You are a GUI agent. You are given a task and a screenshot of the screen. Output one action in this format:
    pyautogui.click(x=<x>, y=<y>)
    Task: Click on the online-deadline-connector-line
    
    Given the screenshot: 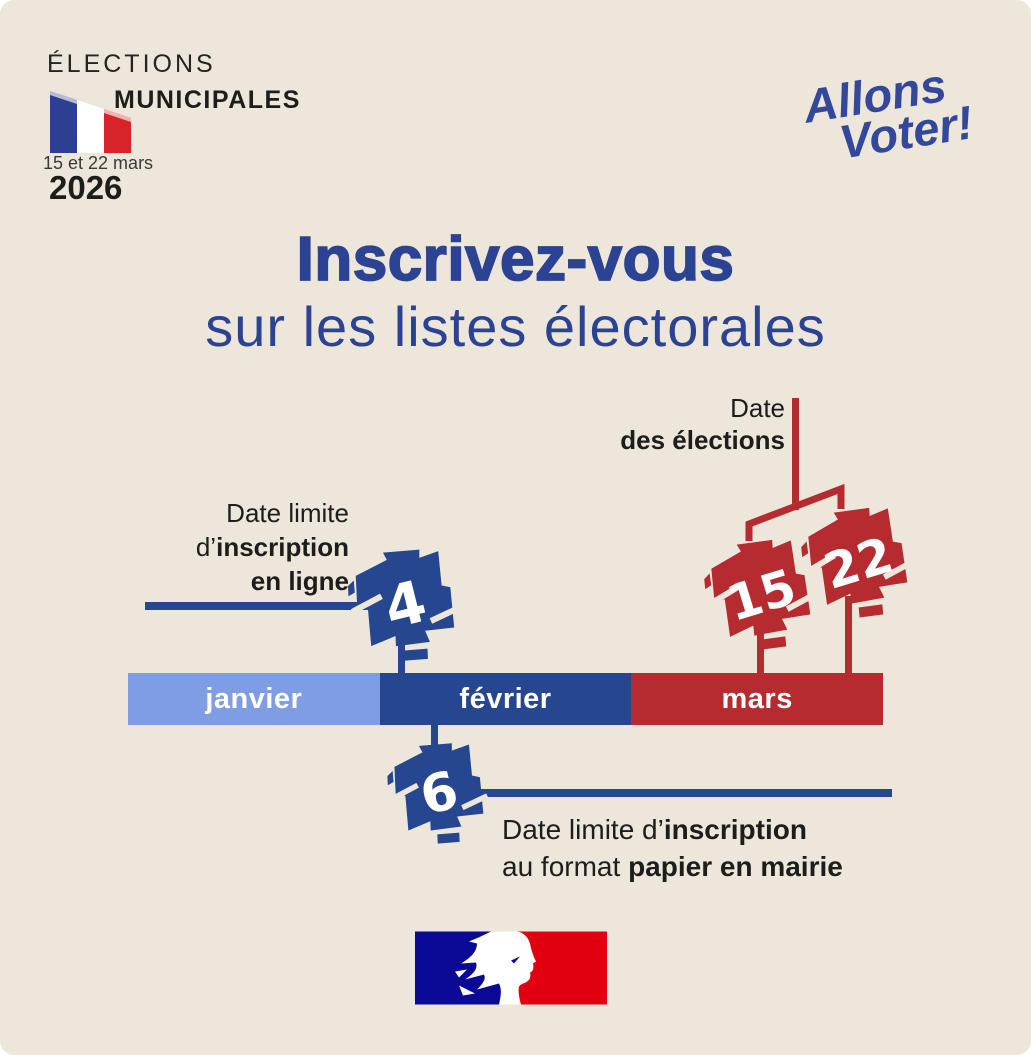 What is the action you would take?
    pyautogui.click(x=265, y=606)
    